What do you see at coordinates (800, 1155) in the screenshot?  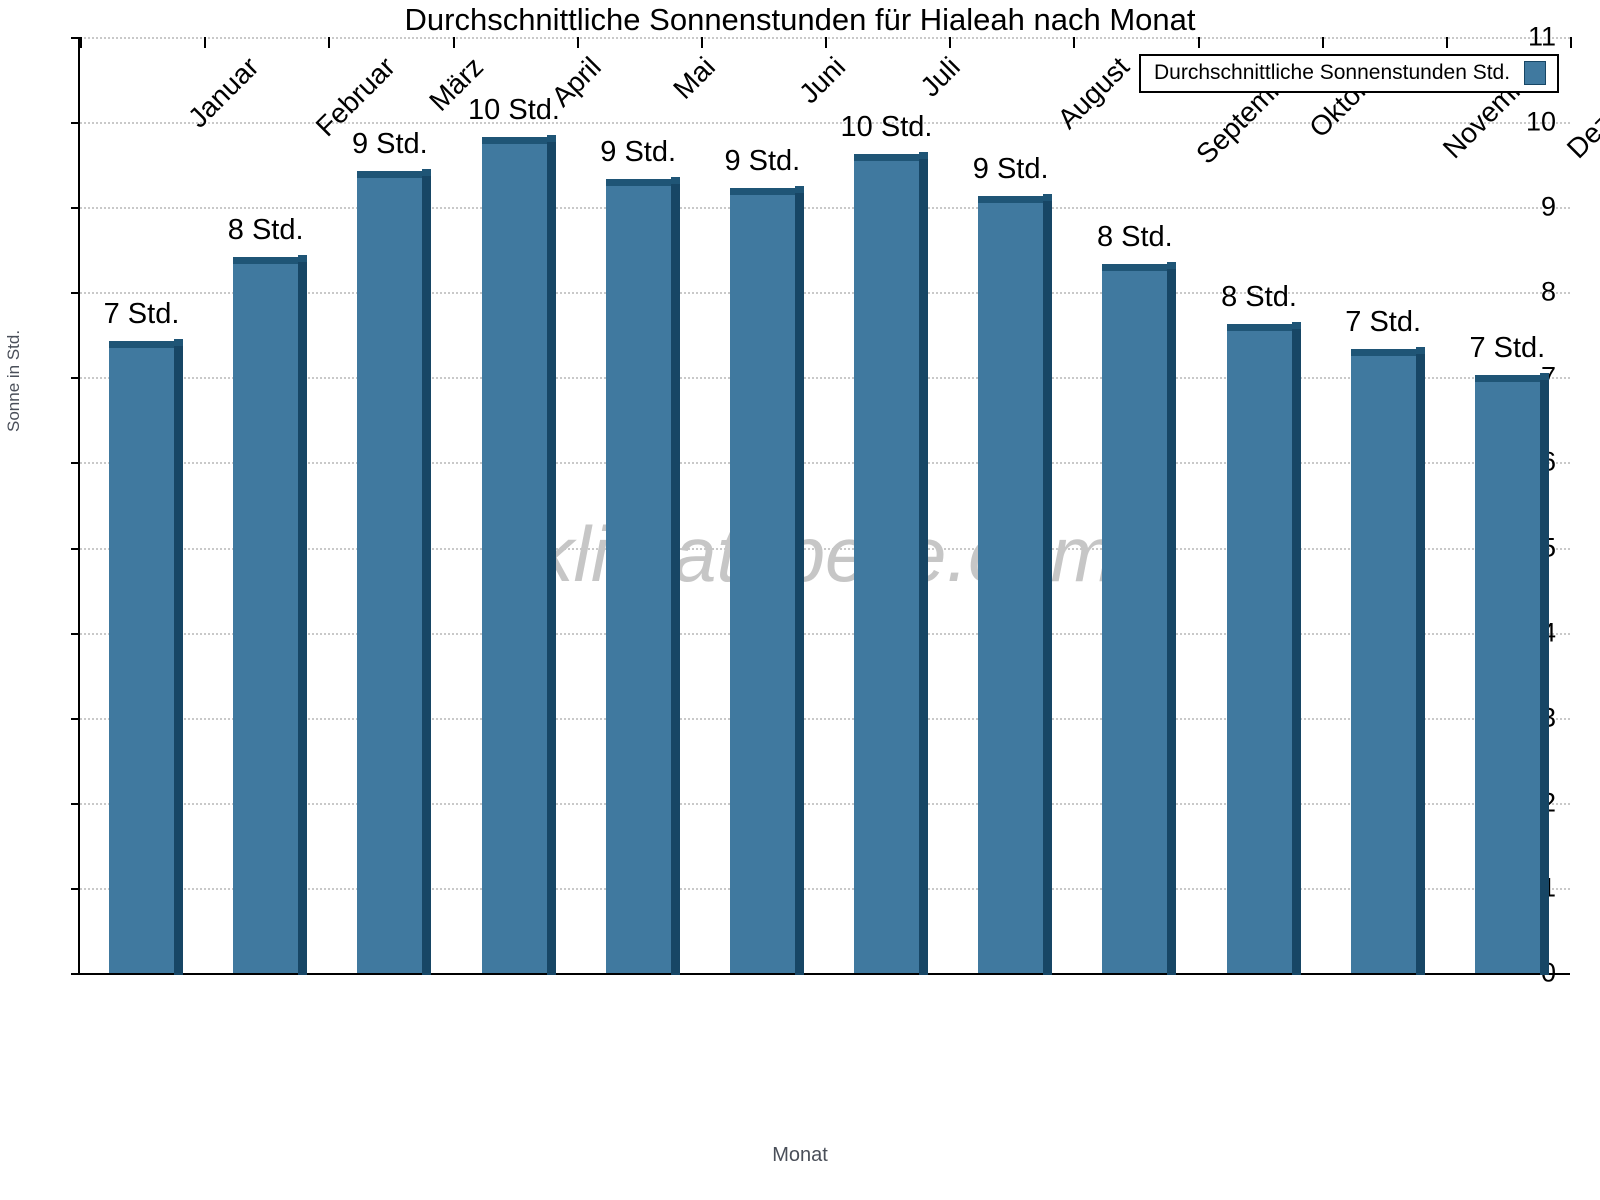 I see `x-axis-title: Monat` at bounding box center [800, 1155].